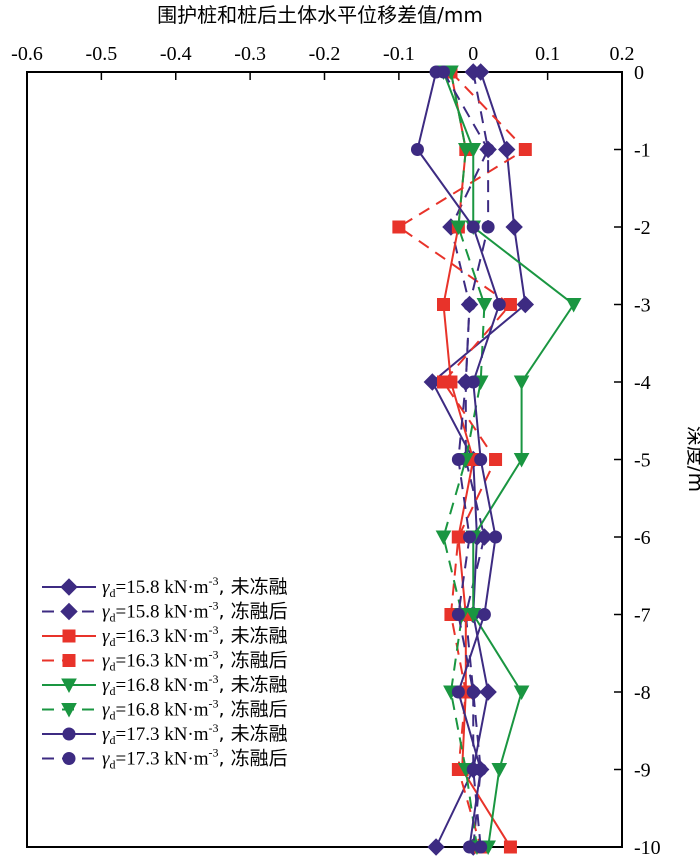 Image resolution: width=700 pixels, height=864 pixels. What do you see at coordinates (325, 54) in the screenshot?
I see `x-tick-label: -0.2` at bounding box center [325, 54].